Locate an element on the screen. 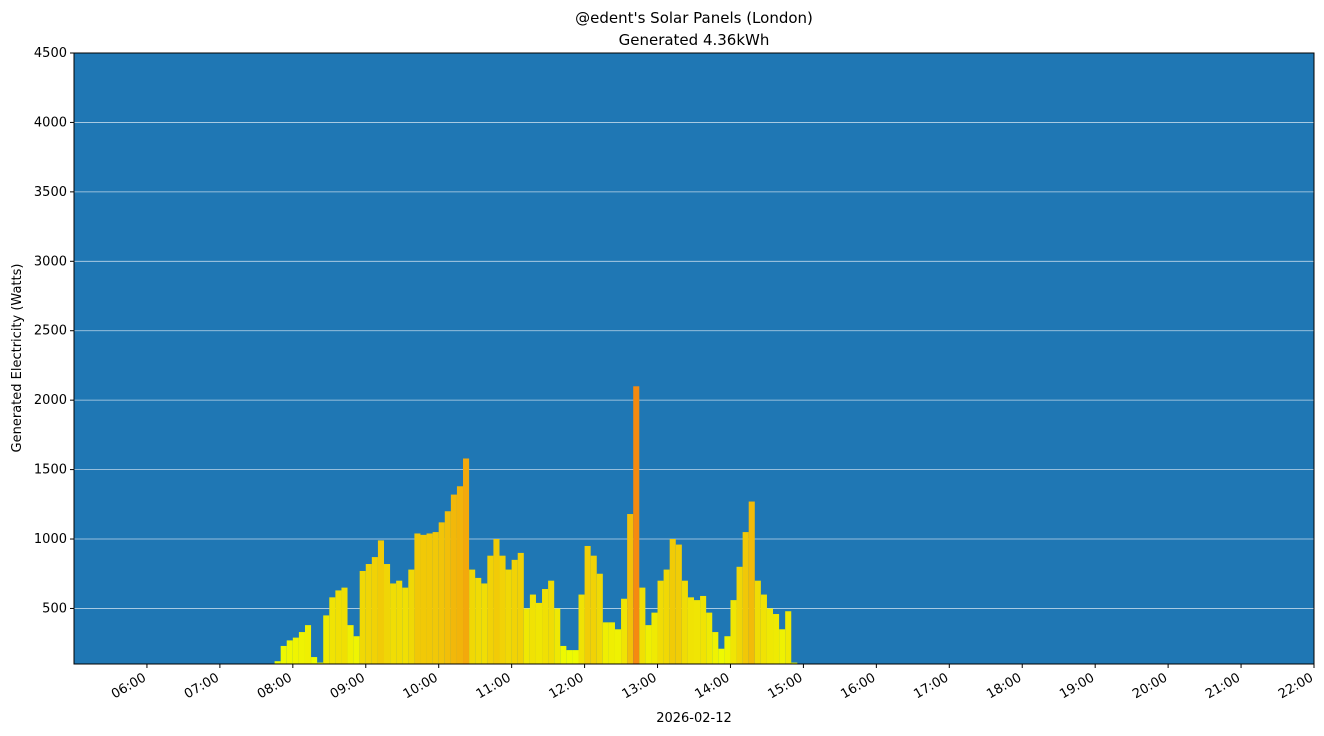  y-axis-label: Generated Electricity (Watts) is located at coordinates (17, 358).